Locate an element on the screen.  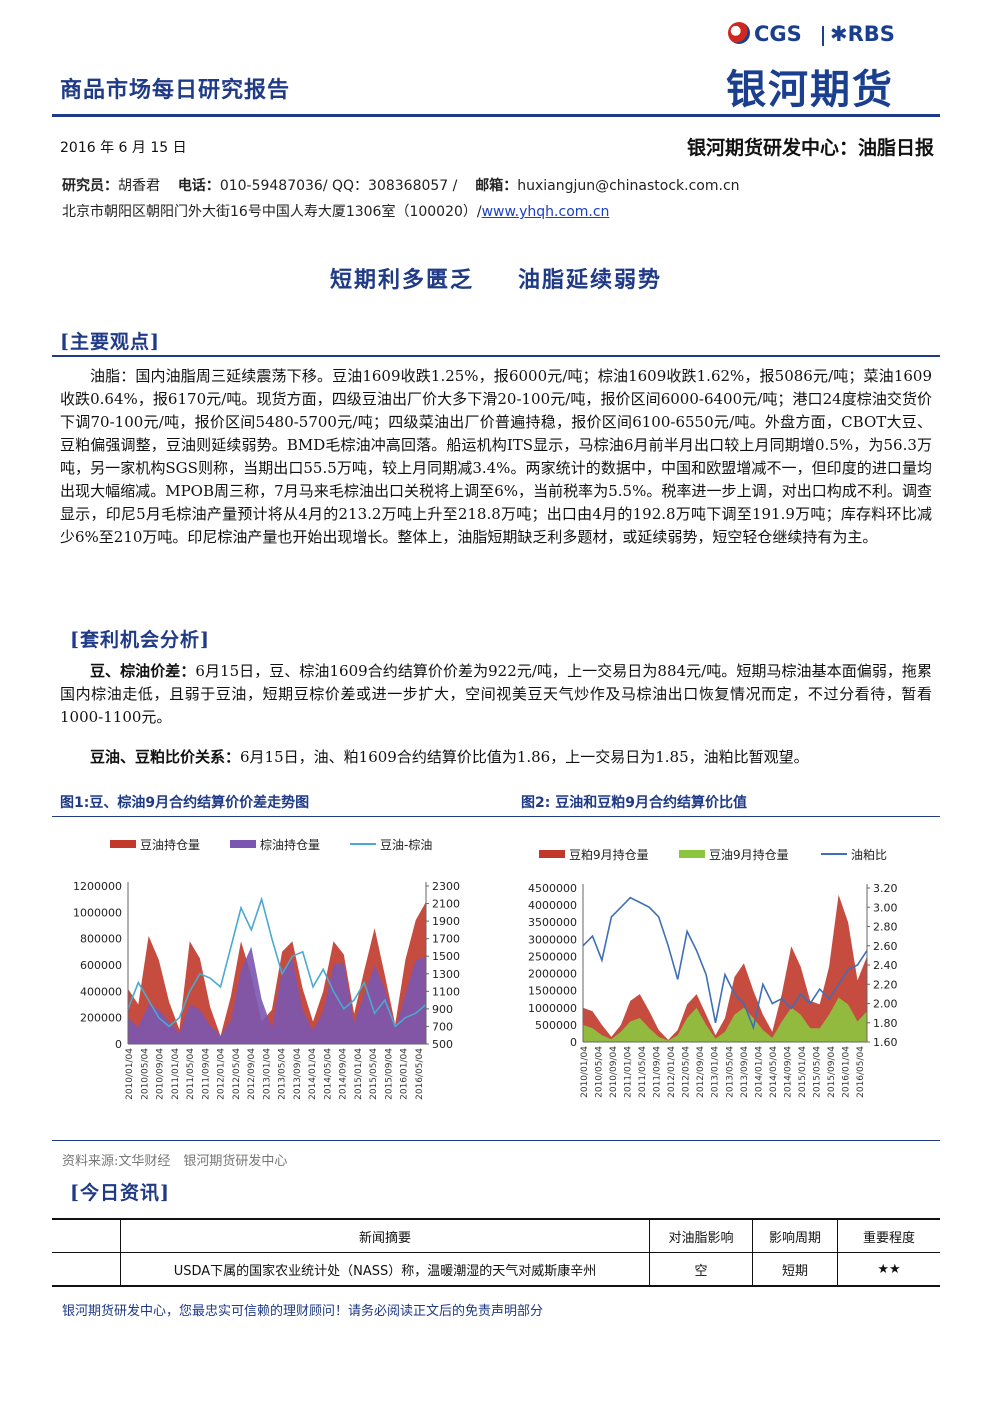
section-rule is located at coordinates (496, 356).